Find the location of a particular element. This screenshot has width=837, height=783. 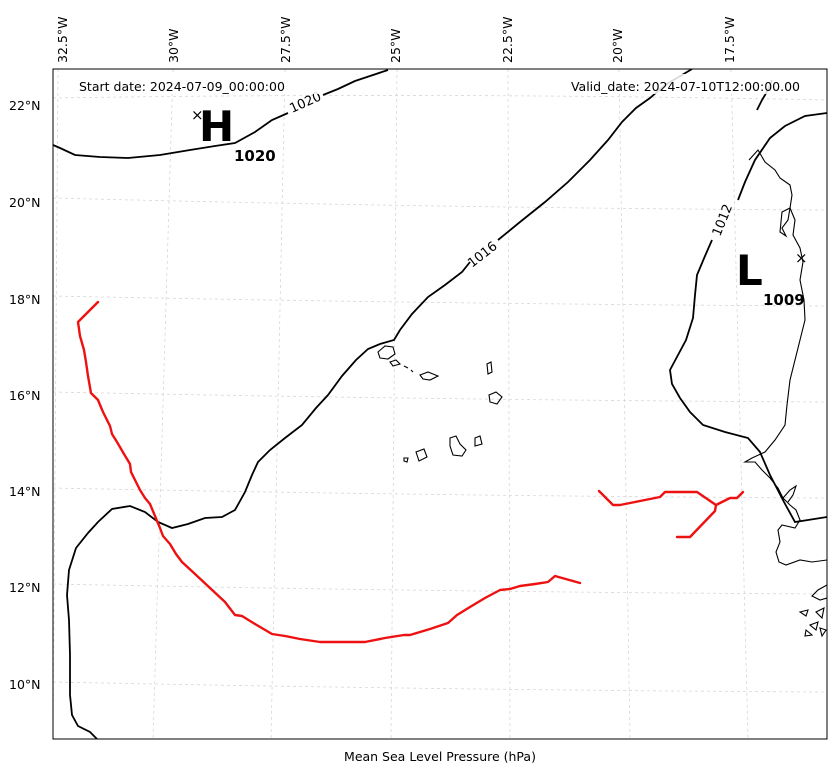

low-pressure-system: × L 1009 is located at coordinates (772, 277).